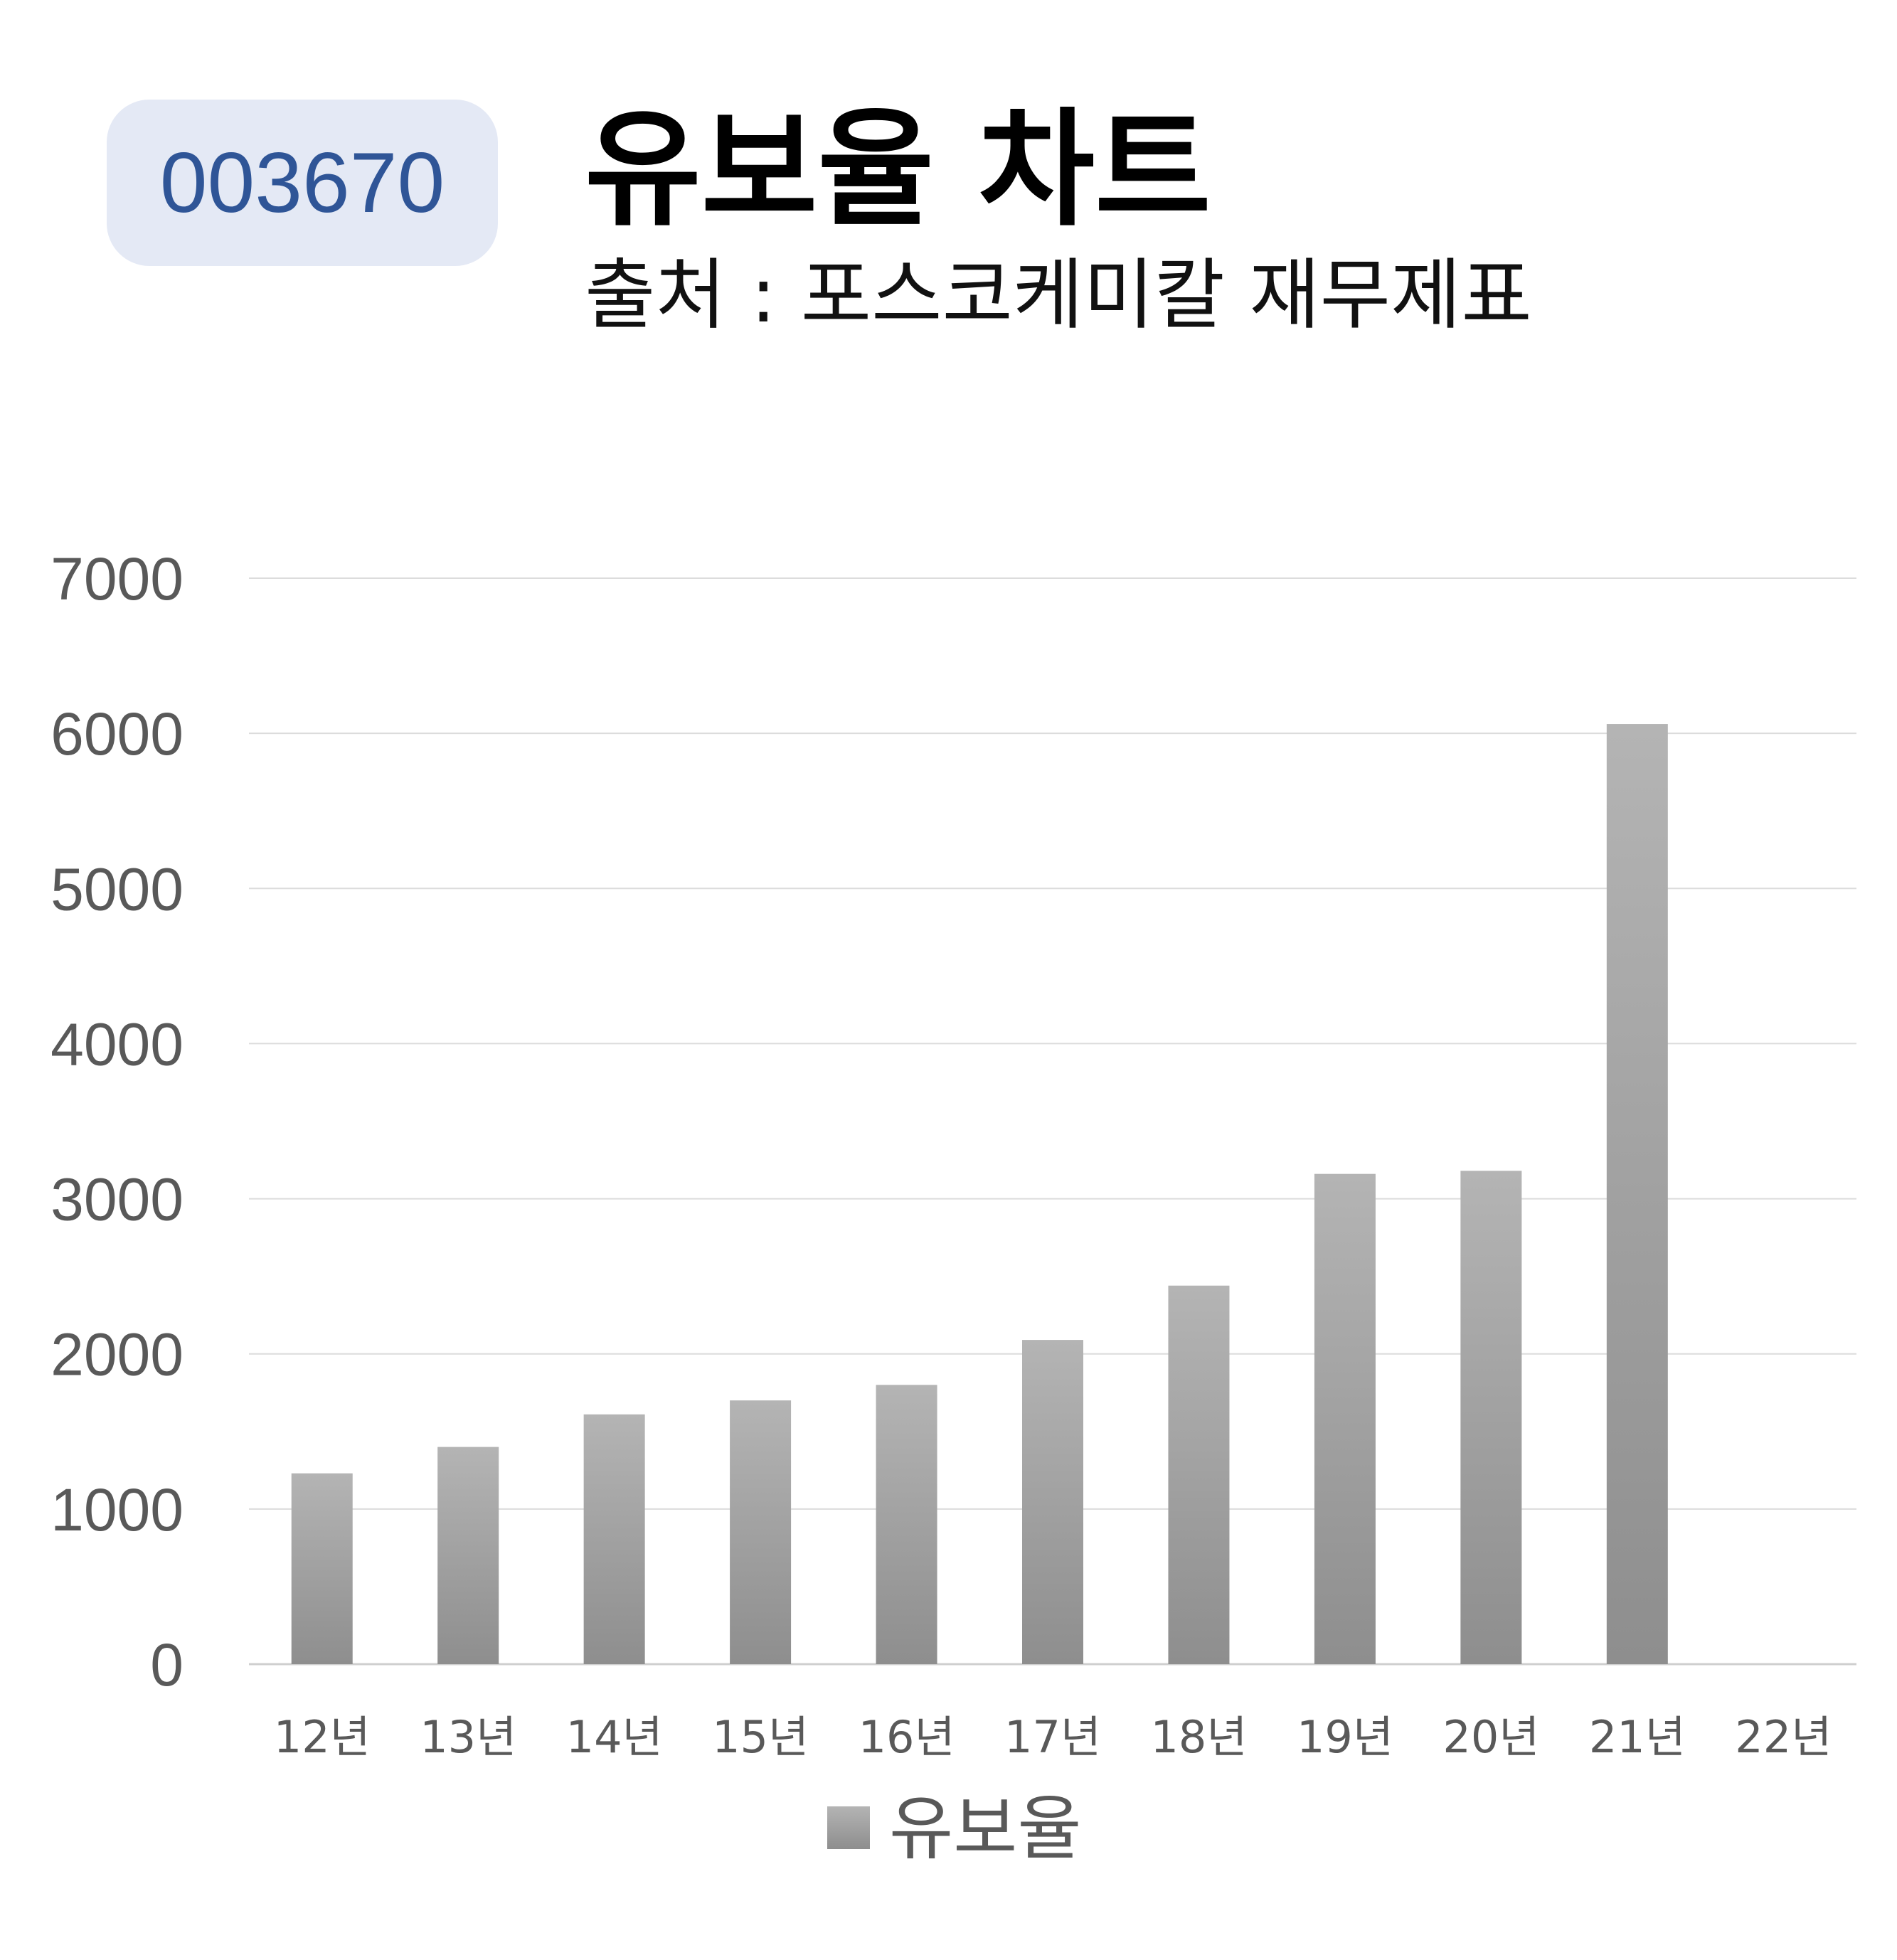 This screenshot has height=1960, width=1897. Describe the element at coordinates (167, 1664) in the screenshot. I see `y-tick-label: 0` at that location.